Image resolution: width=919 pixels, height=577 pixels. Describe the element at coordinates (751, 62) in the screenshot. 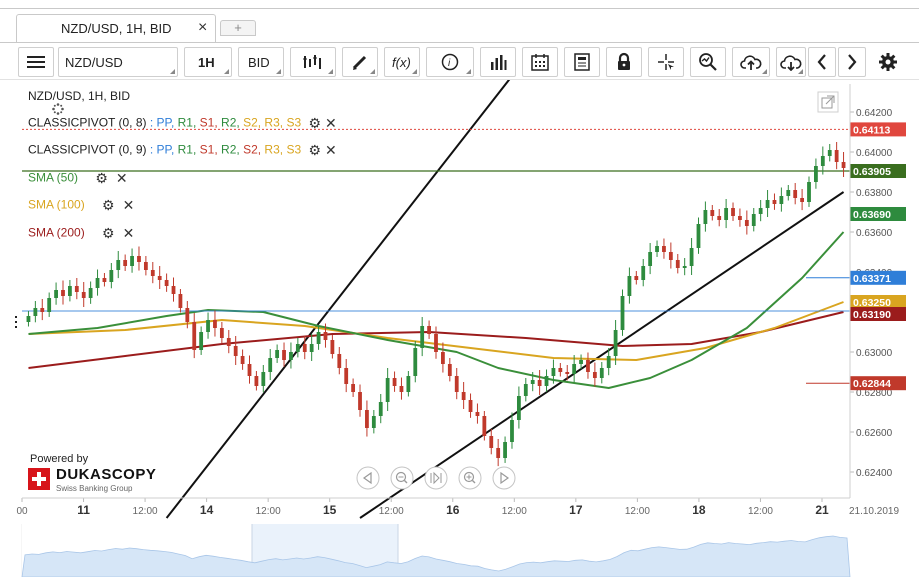

I see `upload-button` at that location.